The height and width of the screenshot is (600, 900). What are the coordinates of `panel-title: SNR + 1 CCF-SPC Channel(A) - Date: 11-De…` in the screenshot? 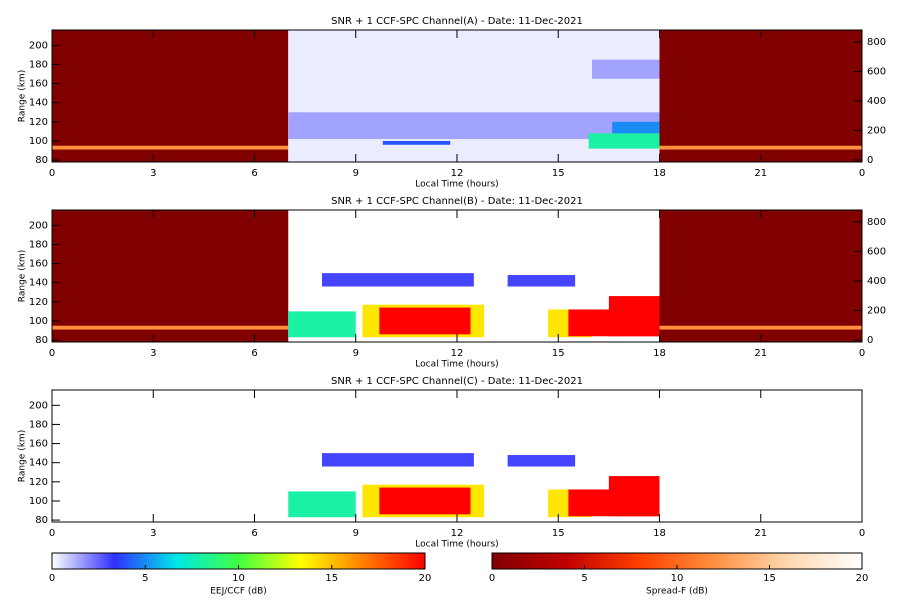 It's located at (457, 21).